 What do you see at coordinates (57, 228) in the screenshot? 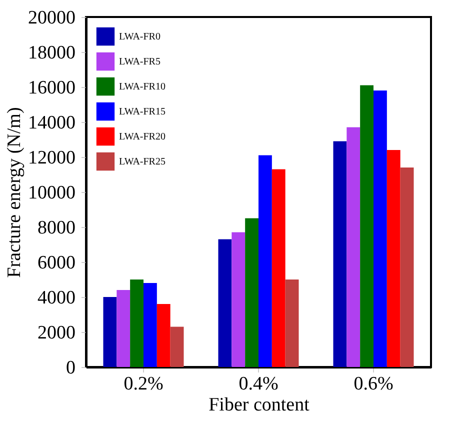
I see `y-tick-label: 8000` at bounding box center [57, 228].